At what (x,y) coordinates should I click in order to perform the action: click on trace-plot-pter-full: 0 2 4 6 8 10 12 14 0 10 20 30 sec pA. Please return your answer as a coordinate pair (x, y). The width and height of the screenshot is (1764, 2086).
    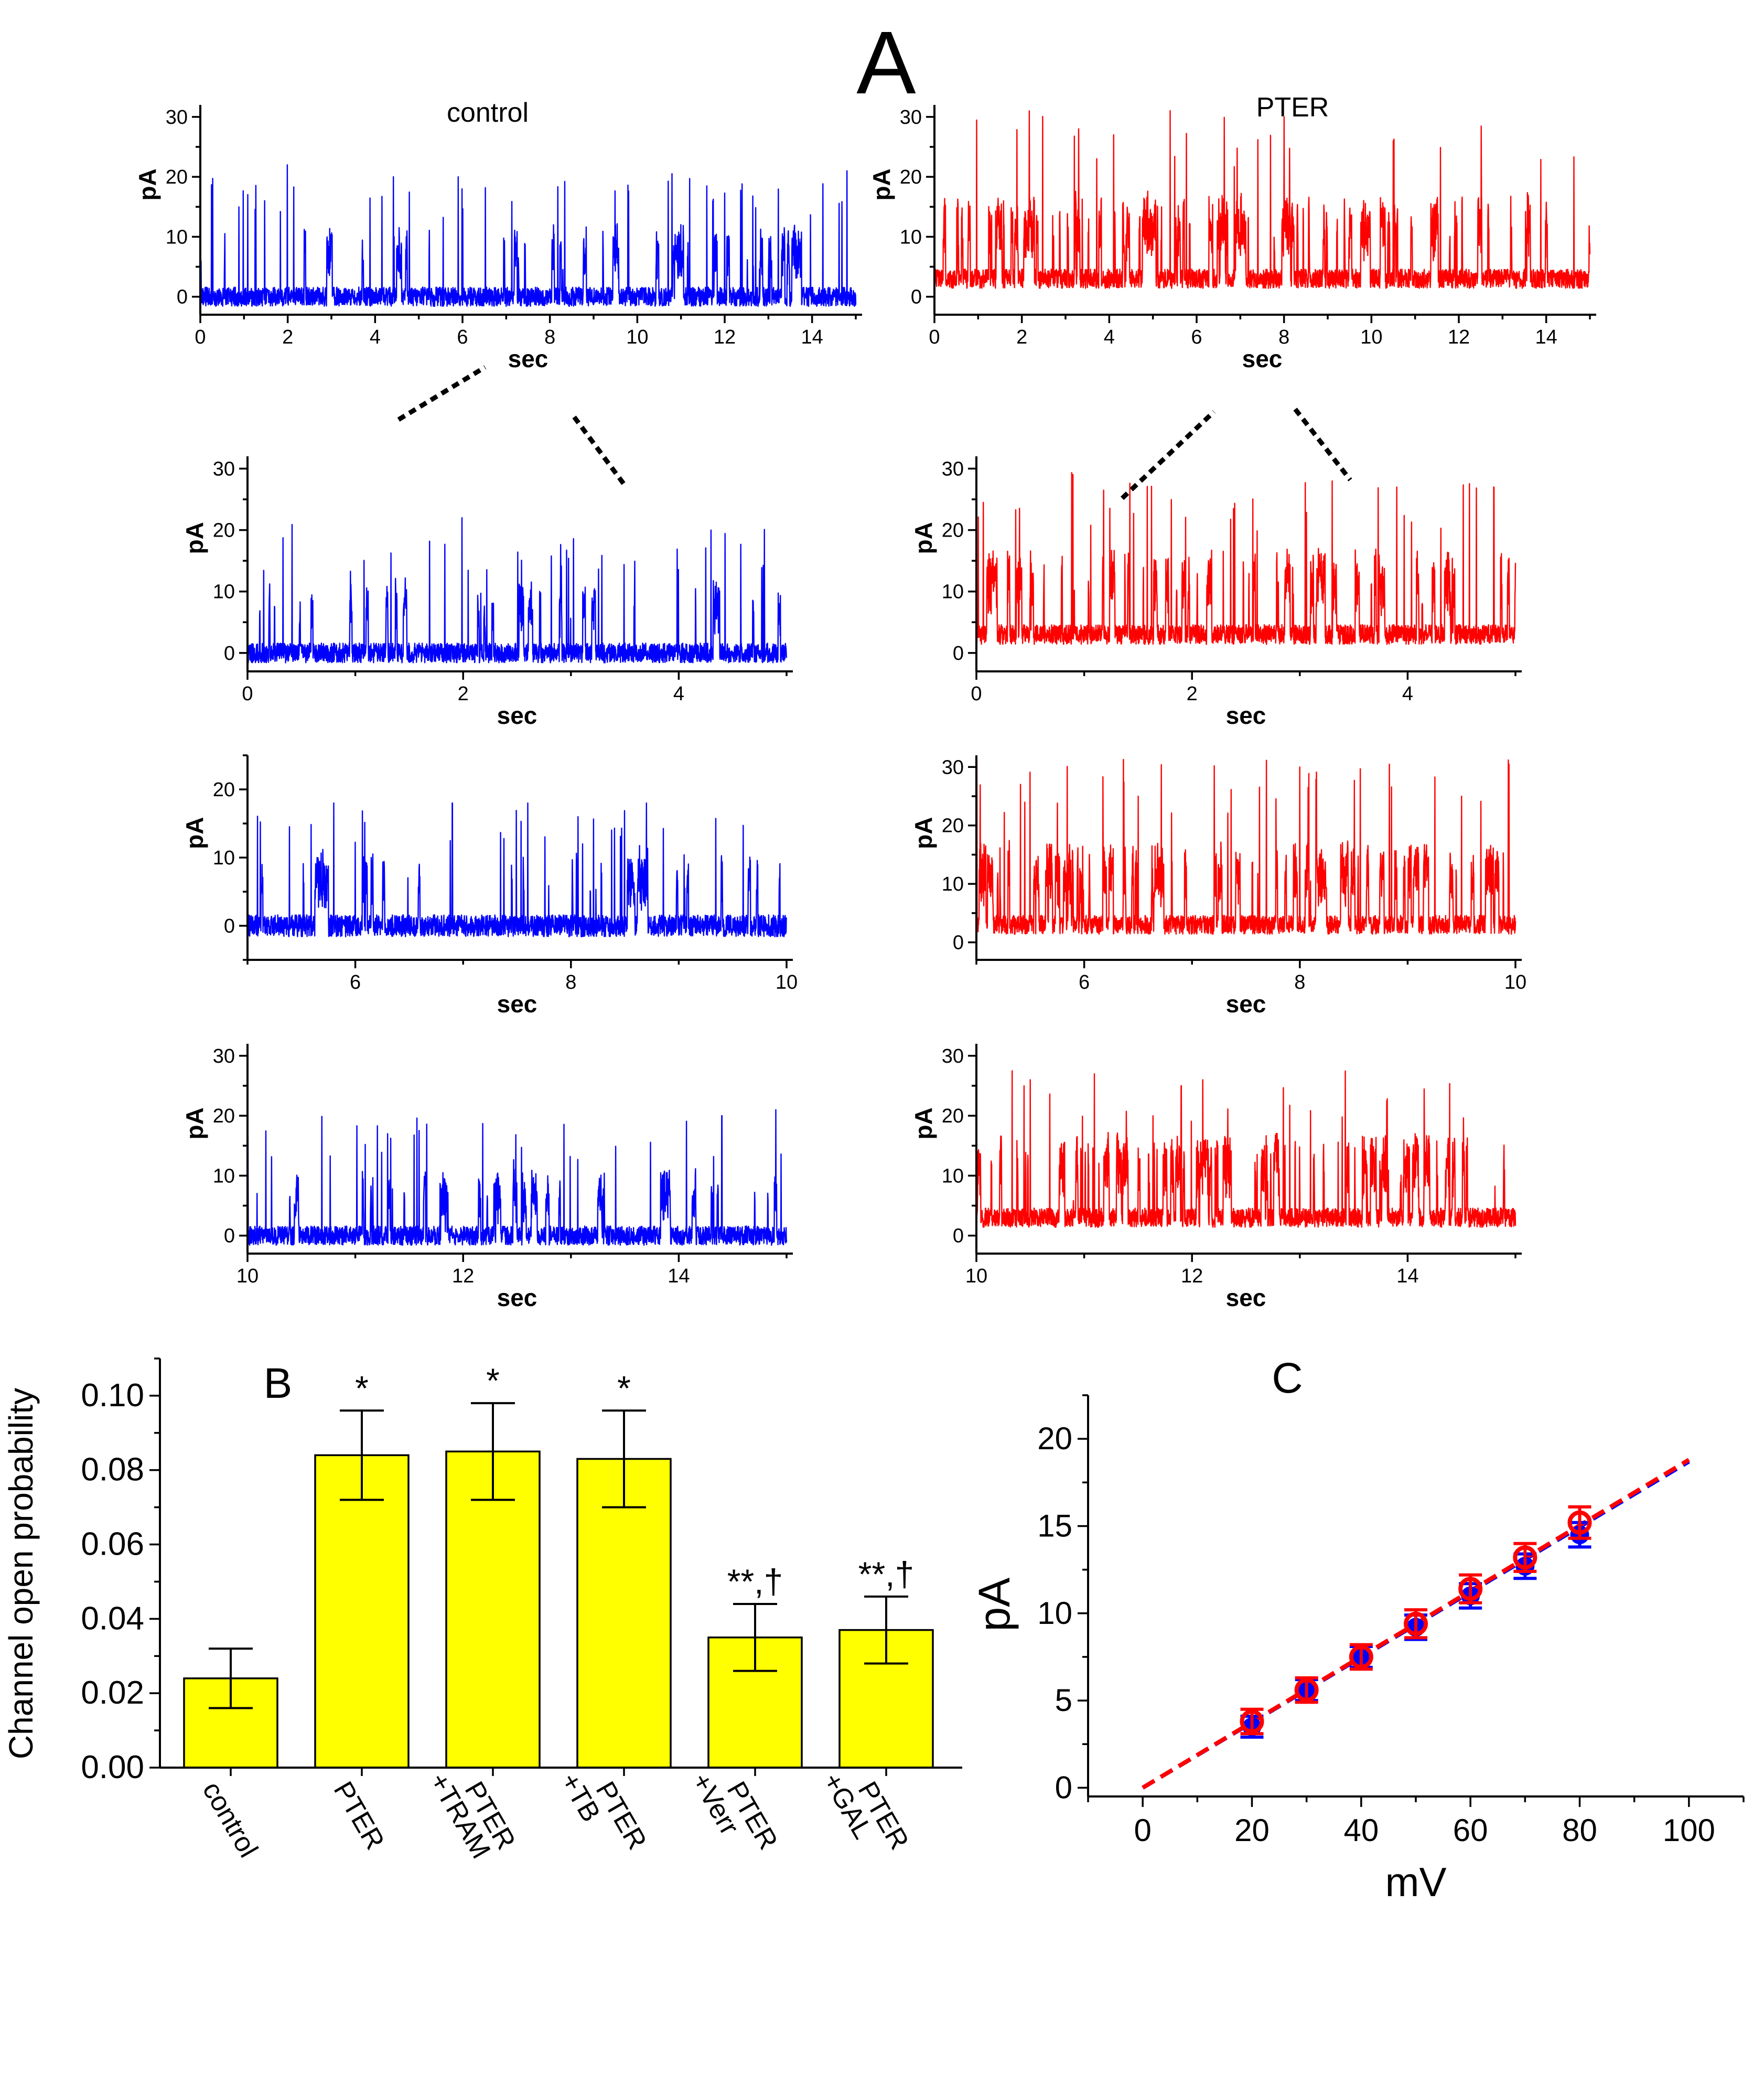
    Looking at the image, I should click on (1232, 238).